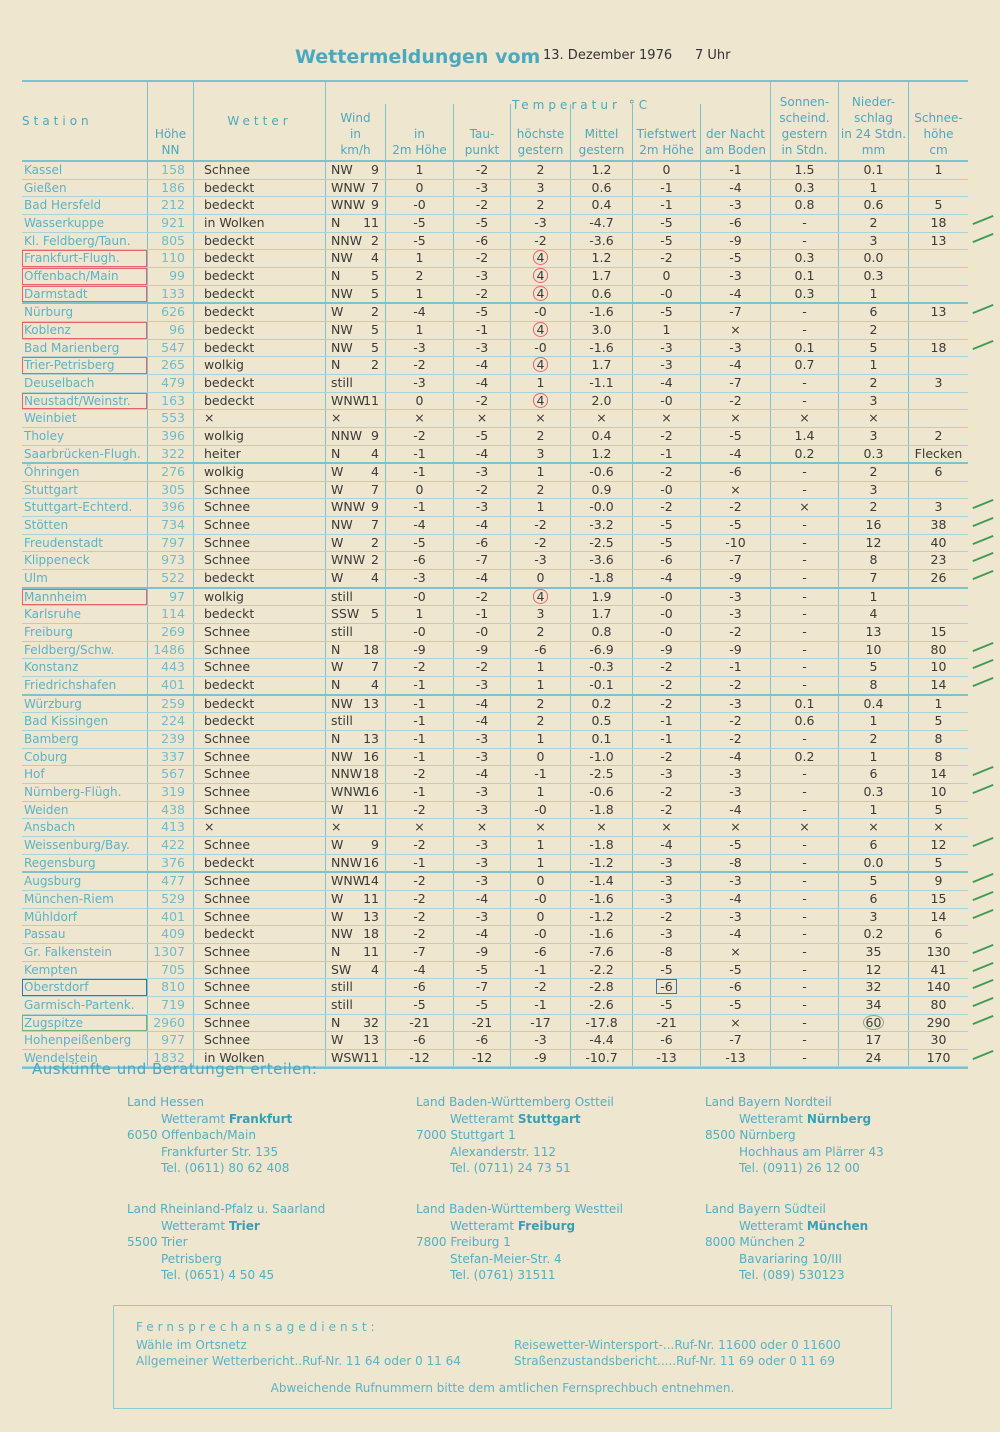 Image resolution: width=1000 pixels, height=1432 pixels. What do you see at coordinates (173, 809) in the screenshot?
I see `station-height: 438` at bounding box center [173, 809].